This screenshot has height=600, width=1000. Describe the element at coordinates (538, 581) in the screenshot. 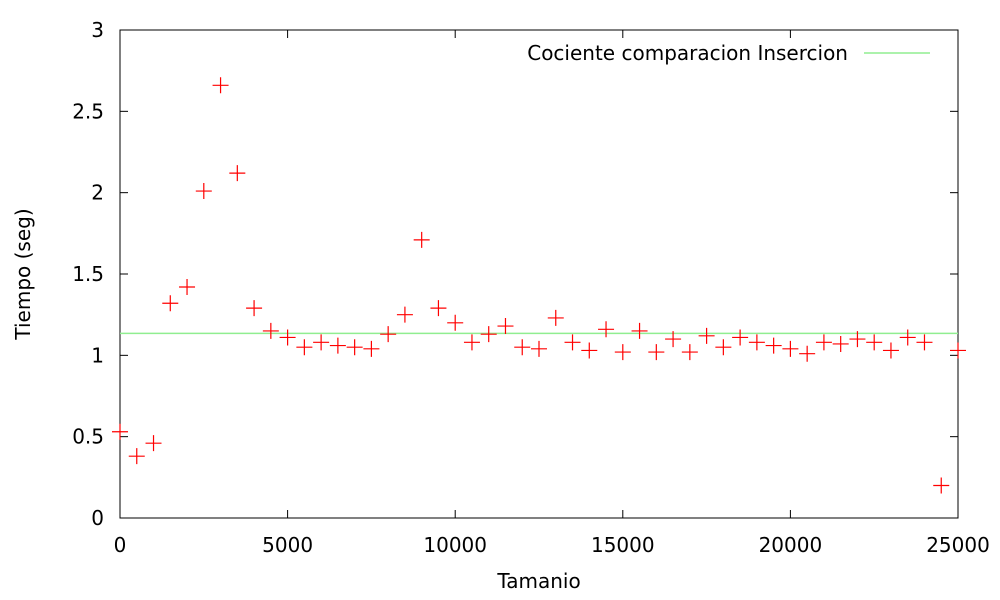

I see `x-axis-title: Tamanio` at that location.